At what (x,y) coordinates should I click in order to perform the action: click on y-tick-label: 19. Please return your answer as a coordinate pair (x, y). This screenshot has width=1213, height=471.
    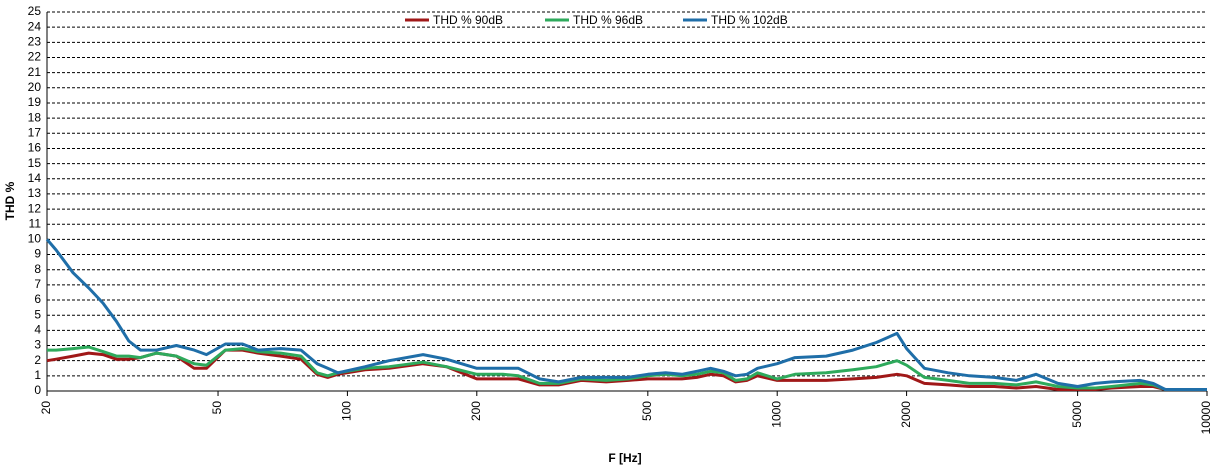
    Looking at the image, I should click on (35, 102).